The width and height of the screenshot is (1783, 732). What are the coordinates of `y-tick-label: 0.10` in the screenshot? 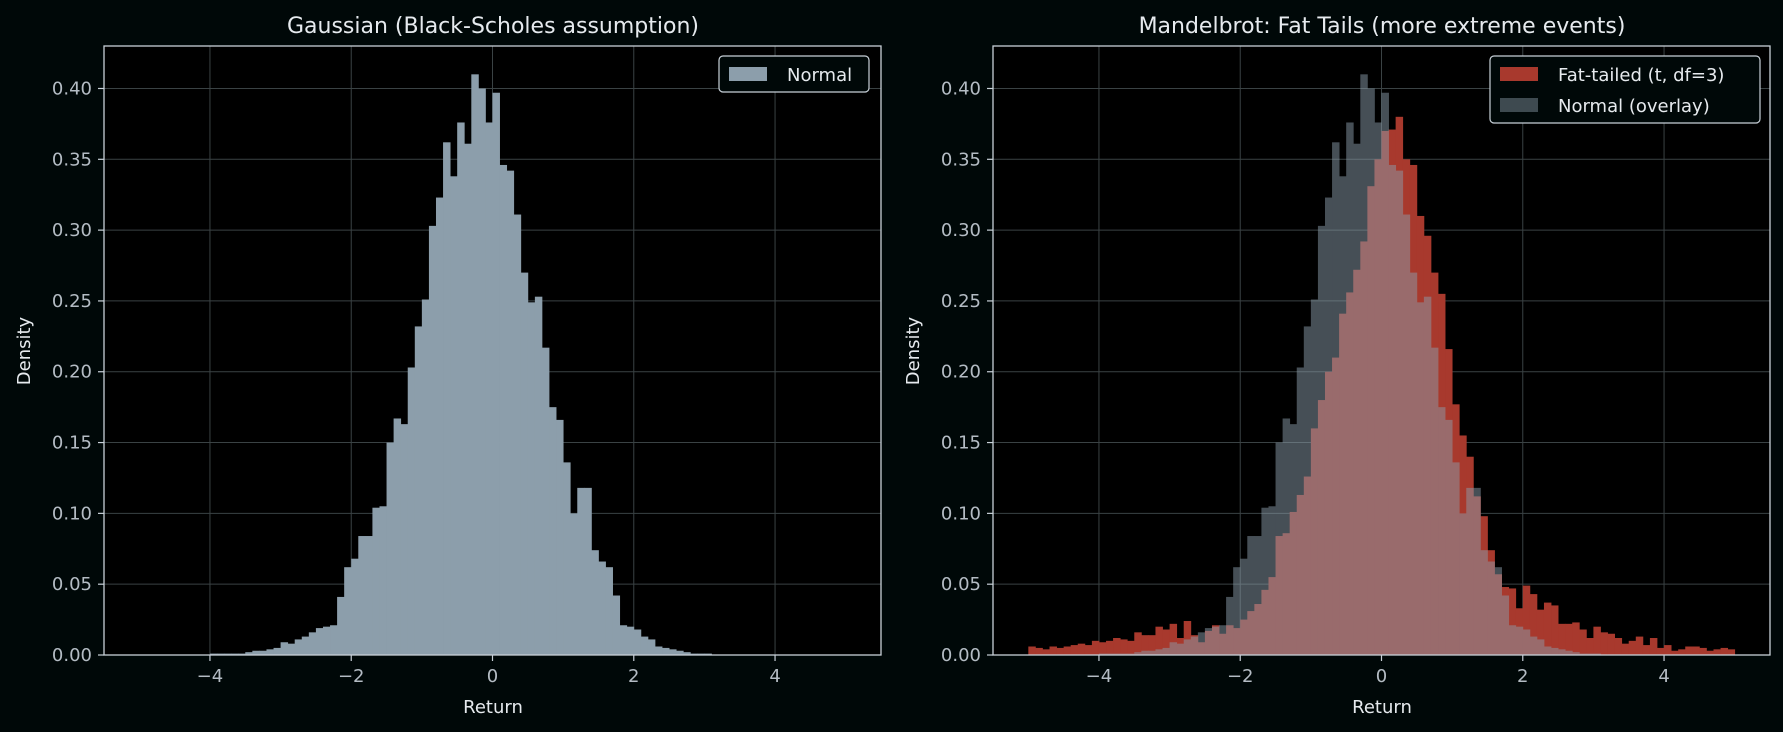 It's located at (961, 513).